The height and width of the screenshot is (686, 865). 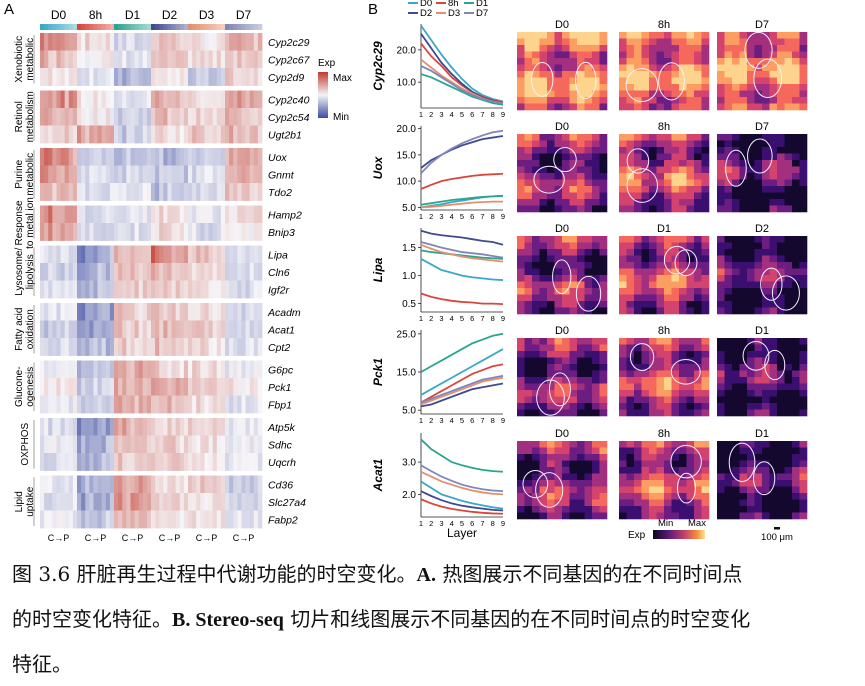 I want to click on spatial-map-contour, so click(x=550, y=397).